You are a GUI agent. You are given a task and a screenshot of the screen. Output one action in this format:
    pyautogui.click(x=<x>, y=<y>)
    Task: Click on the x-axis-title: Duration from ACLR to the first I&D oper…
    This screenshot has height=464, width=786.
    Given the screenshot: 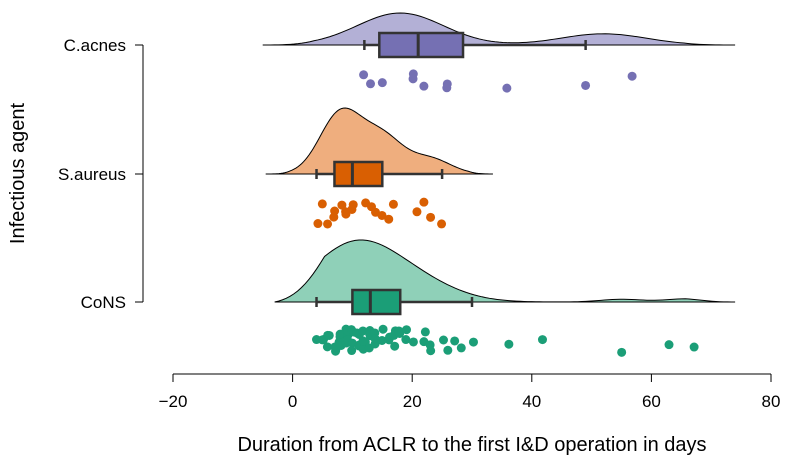 What is the action you would take?
    pyautogui.click(x=471, y=445)
    